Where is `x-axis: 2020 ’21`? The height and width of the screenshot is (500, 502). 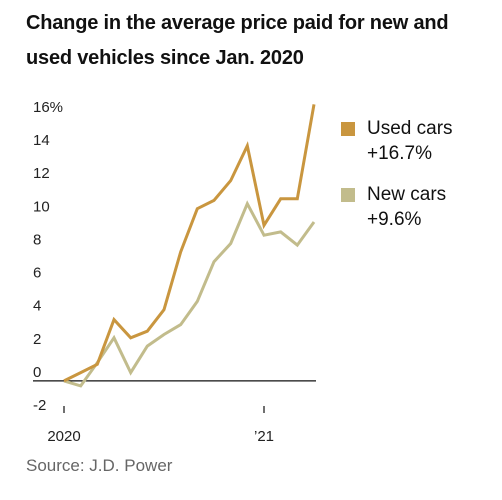 x-axis: 2020 ’21 is located at coordinates (174, 412).